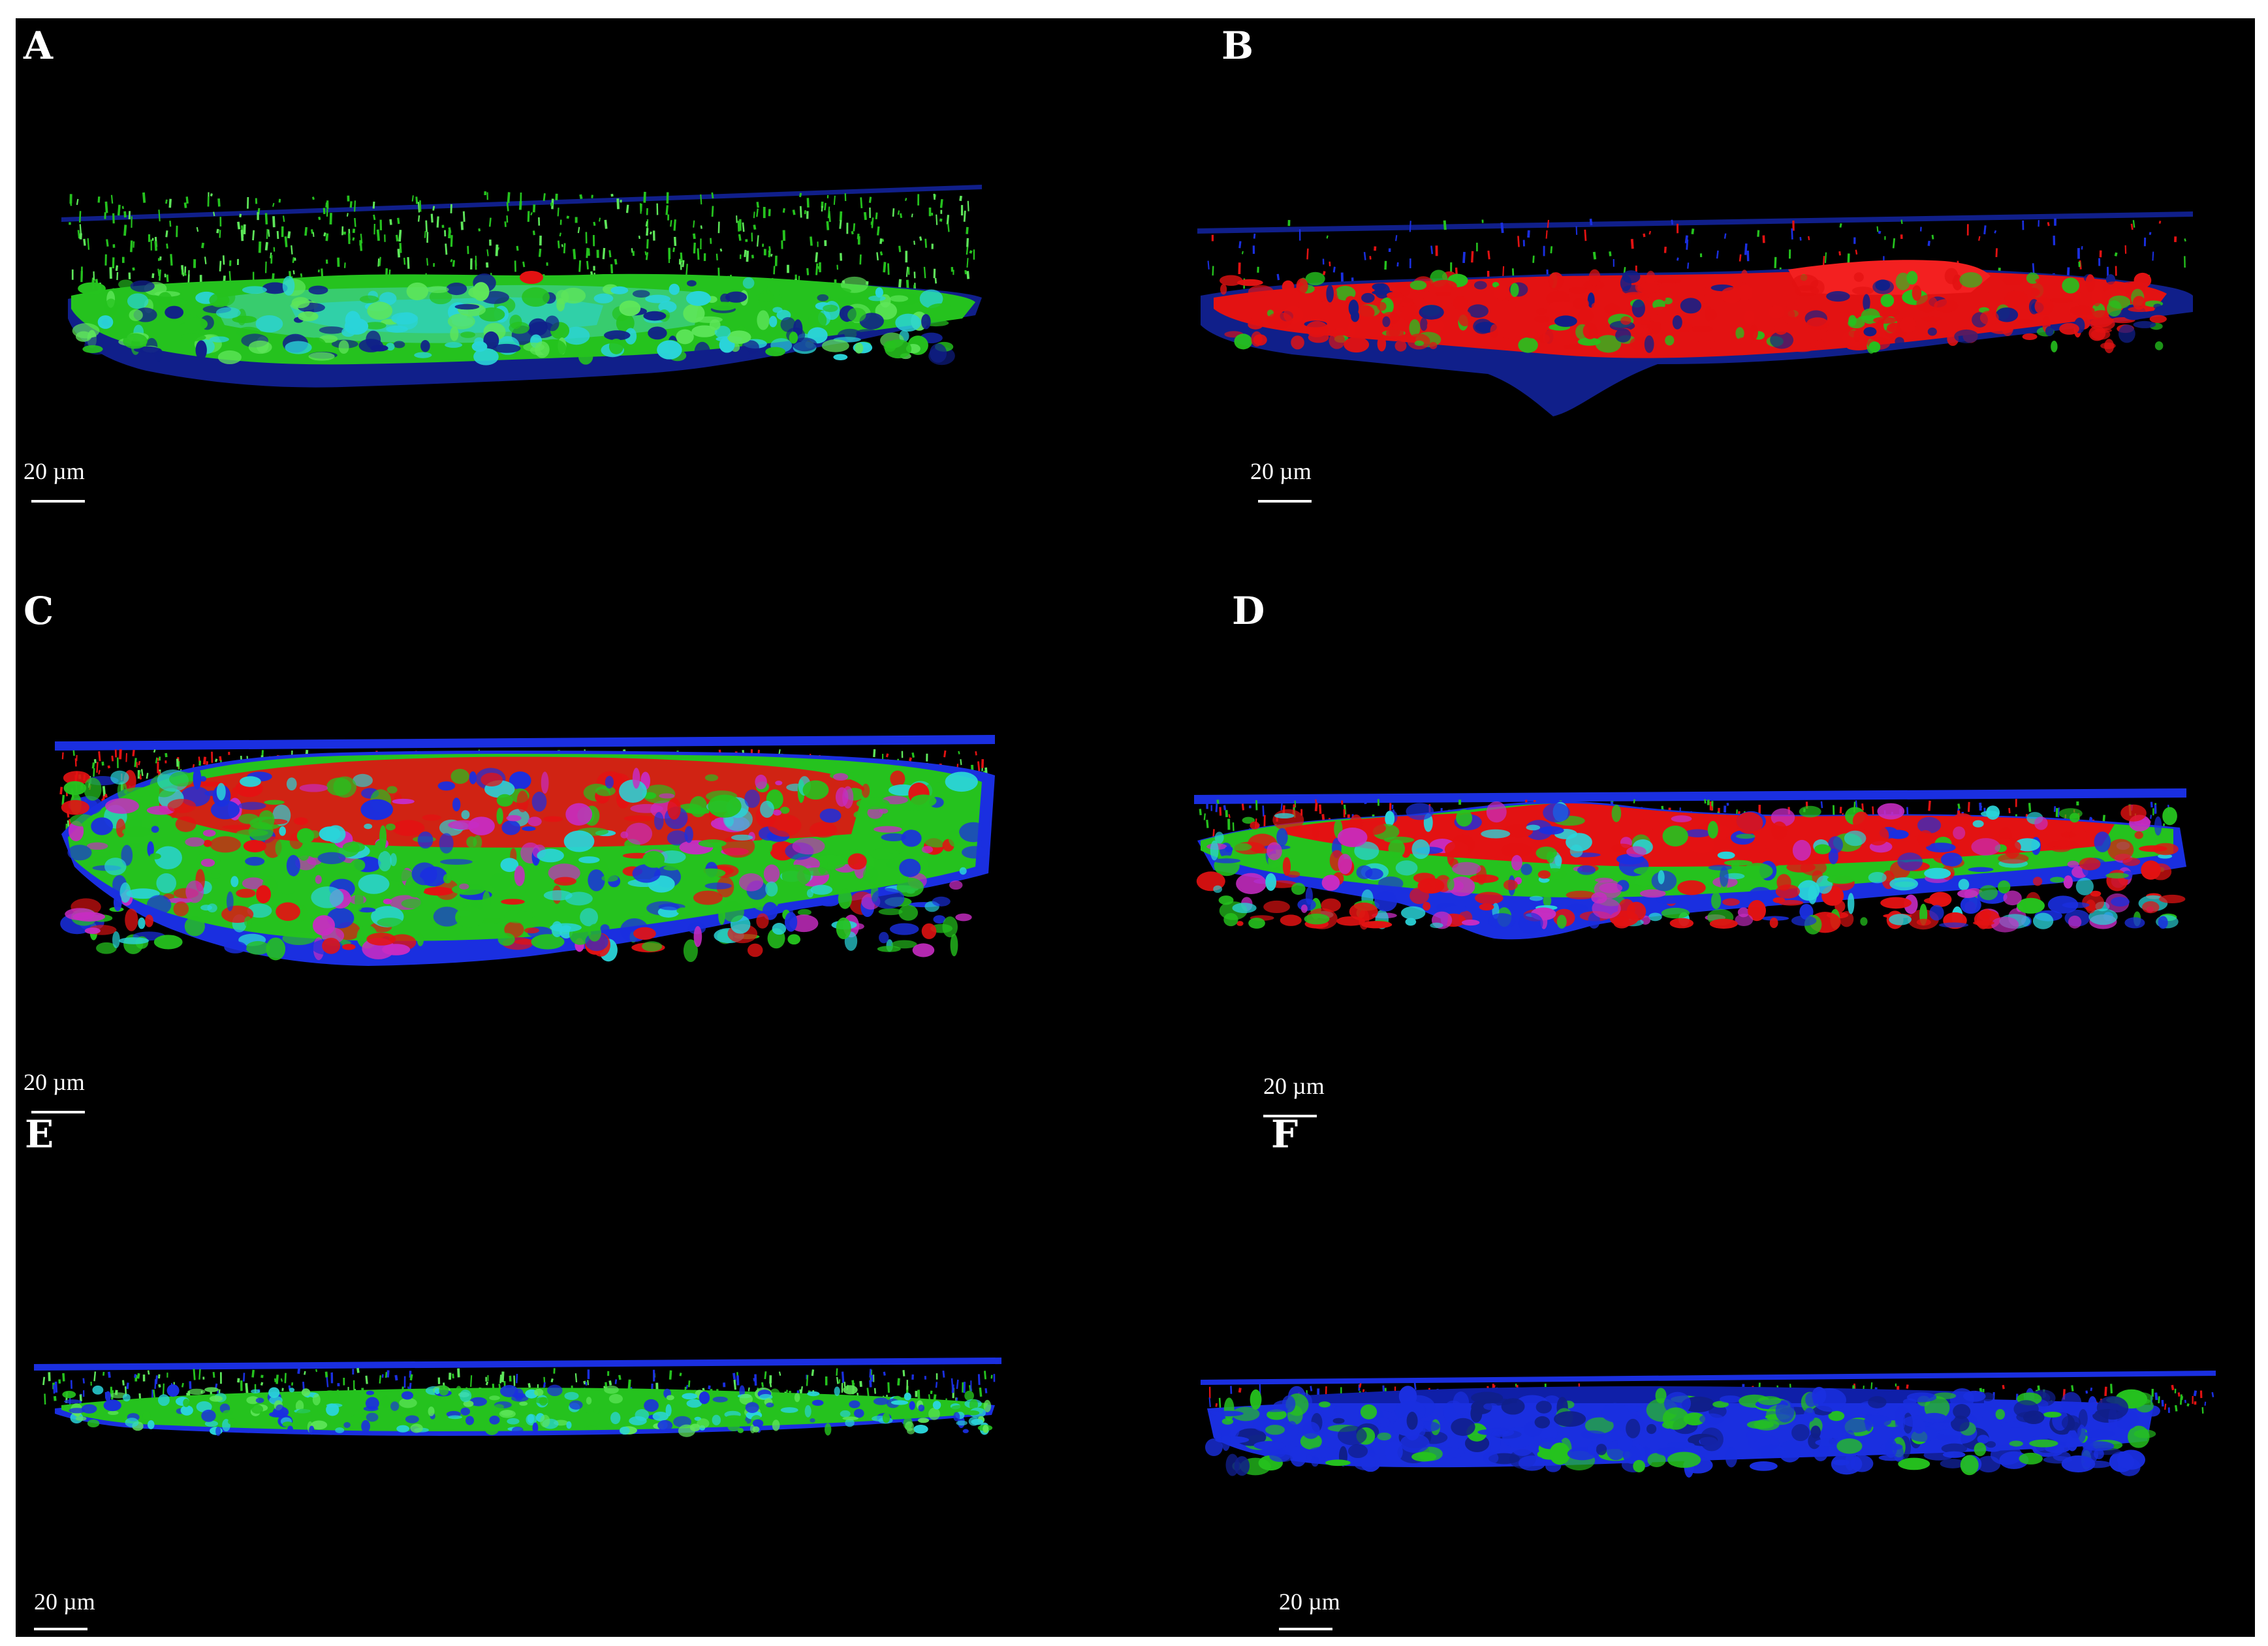 This screenshot has height=1646, width=2268. Describe the element at coordinates (58, 1112) in the screenshot. I see `panel-c-scale-bar` at that location.